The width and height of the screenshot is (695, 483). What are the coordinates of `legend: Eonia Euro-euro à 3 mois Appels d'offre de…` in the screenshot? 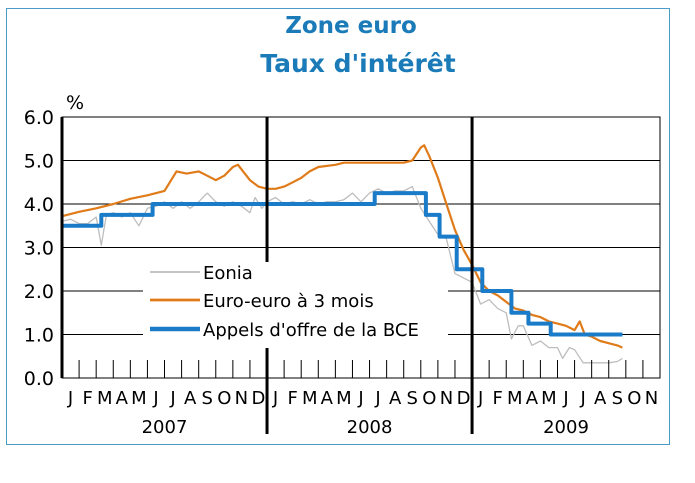 It's located at (295, 305).